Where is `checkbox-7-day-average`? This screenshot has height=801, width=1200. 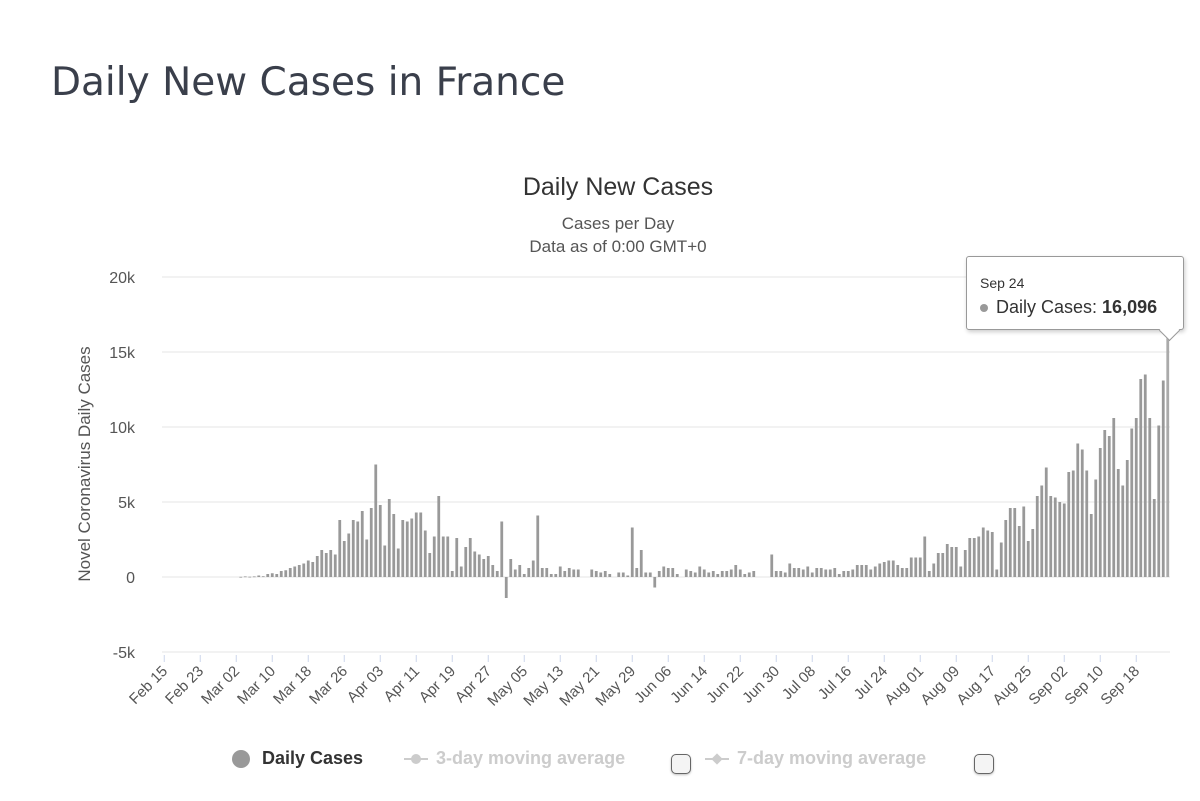 checkbox-7-day-average is located at coordinates (984, 764).